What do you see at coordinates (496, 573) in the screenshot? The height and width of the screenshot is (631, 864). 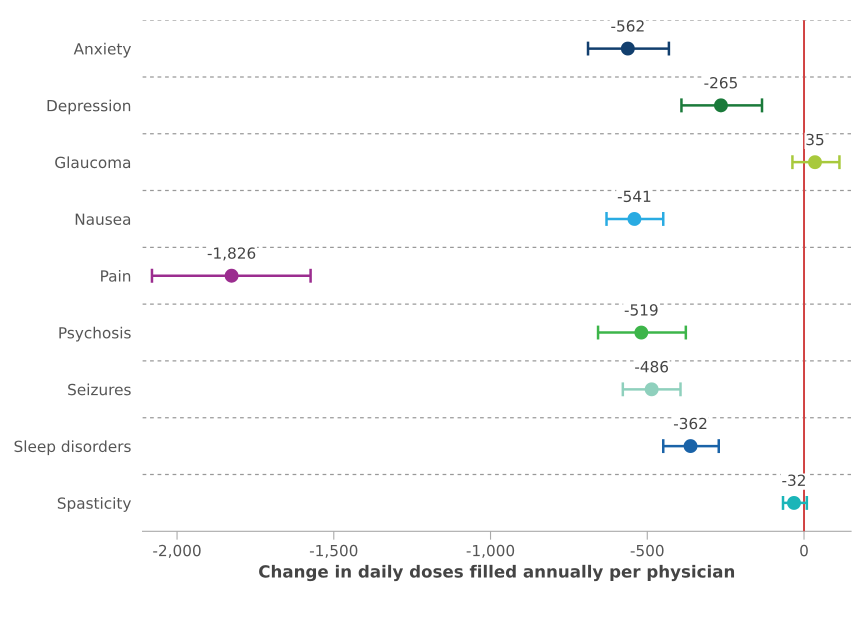 I see `x-axis-title: Change in daily doses filled annually per physician` at bounding box center [496, 573].